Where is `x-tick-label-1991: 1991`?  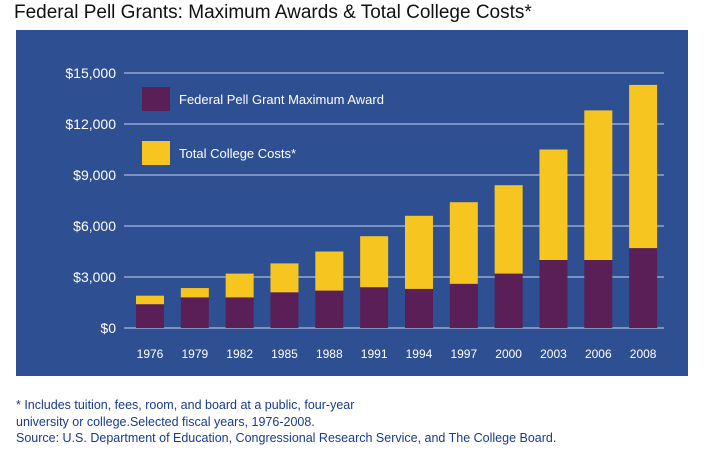
x-tick-label-1991: 1991 is located at coordinates (374, 354).